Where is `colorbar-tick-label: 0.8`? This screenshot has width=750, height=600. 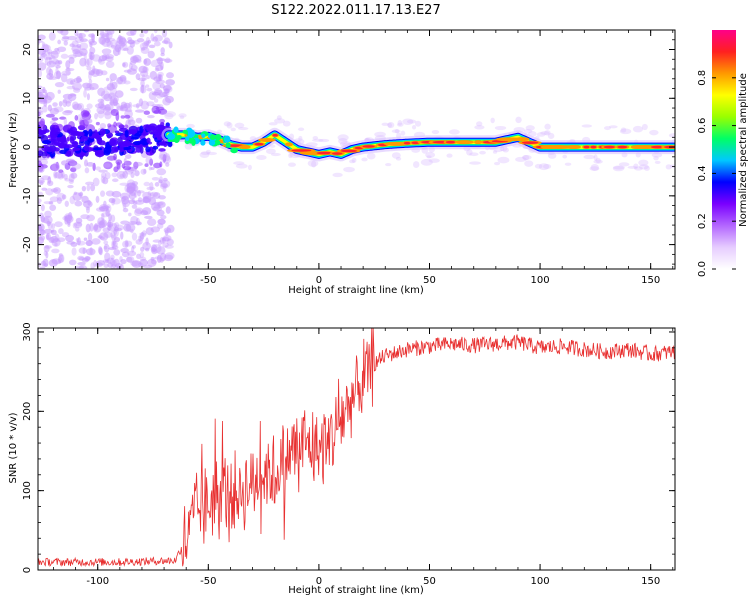
colorbar-tick-label: 0.8 is located at coordinates (702, 78).